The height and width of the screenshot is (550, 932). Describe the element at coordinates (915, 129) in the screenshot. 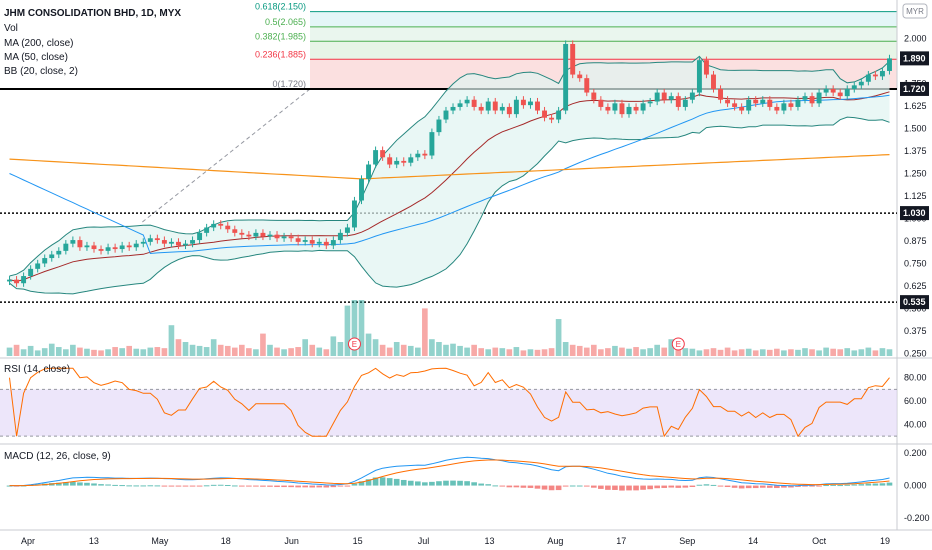

I see `price-tick-label: 1.500` at that location.